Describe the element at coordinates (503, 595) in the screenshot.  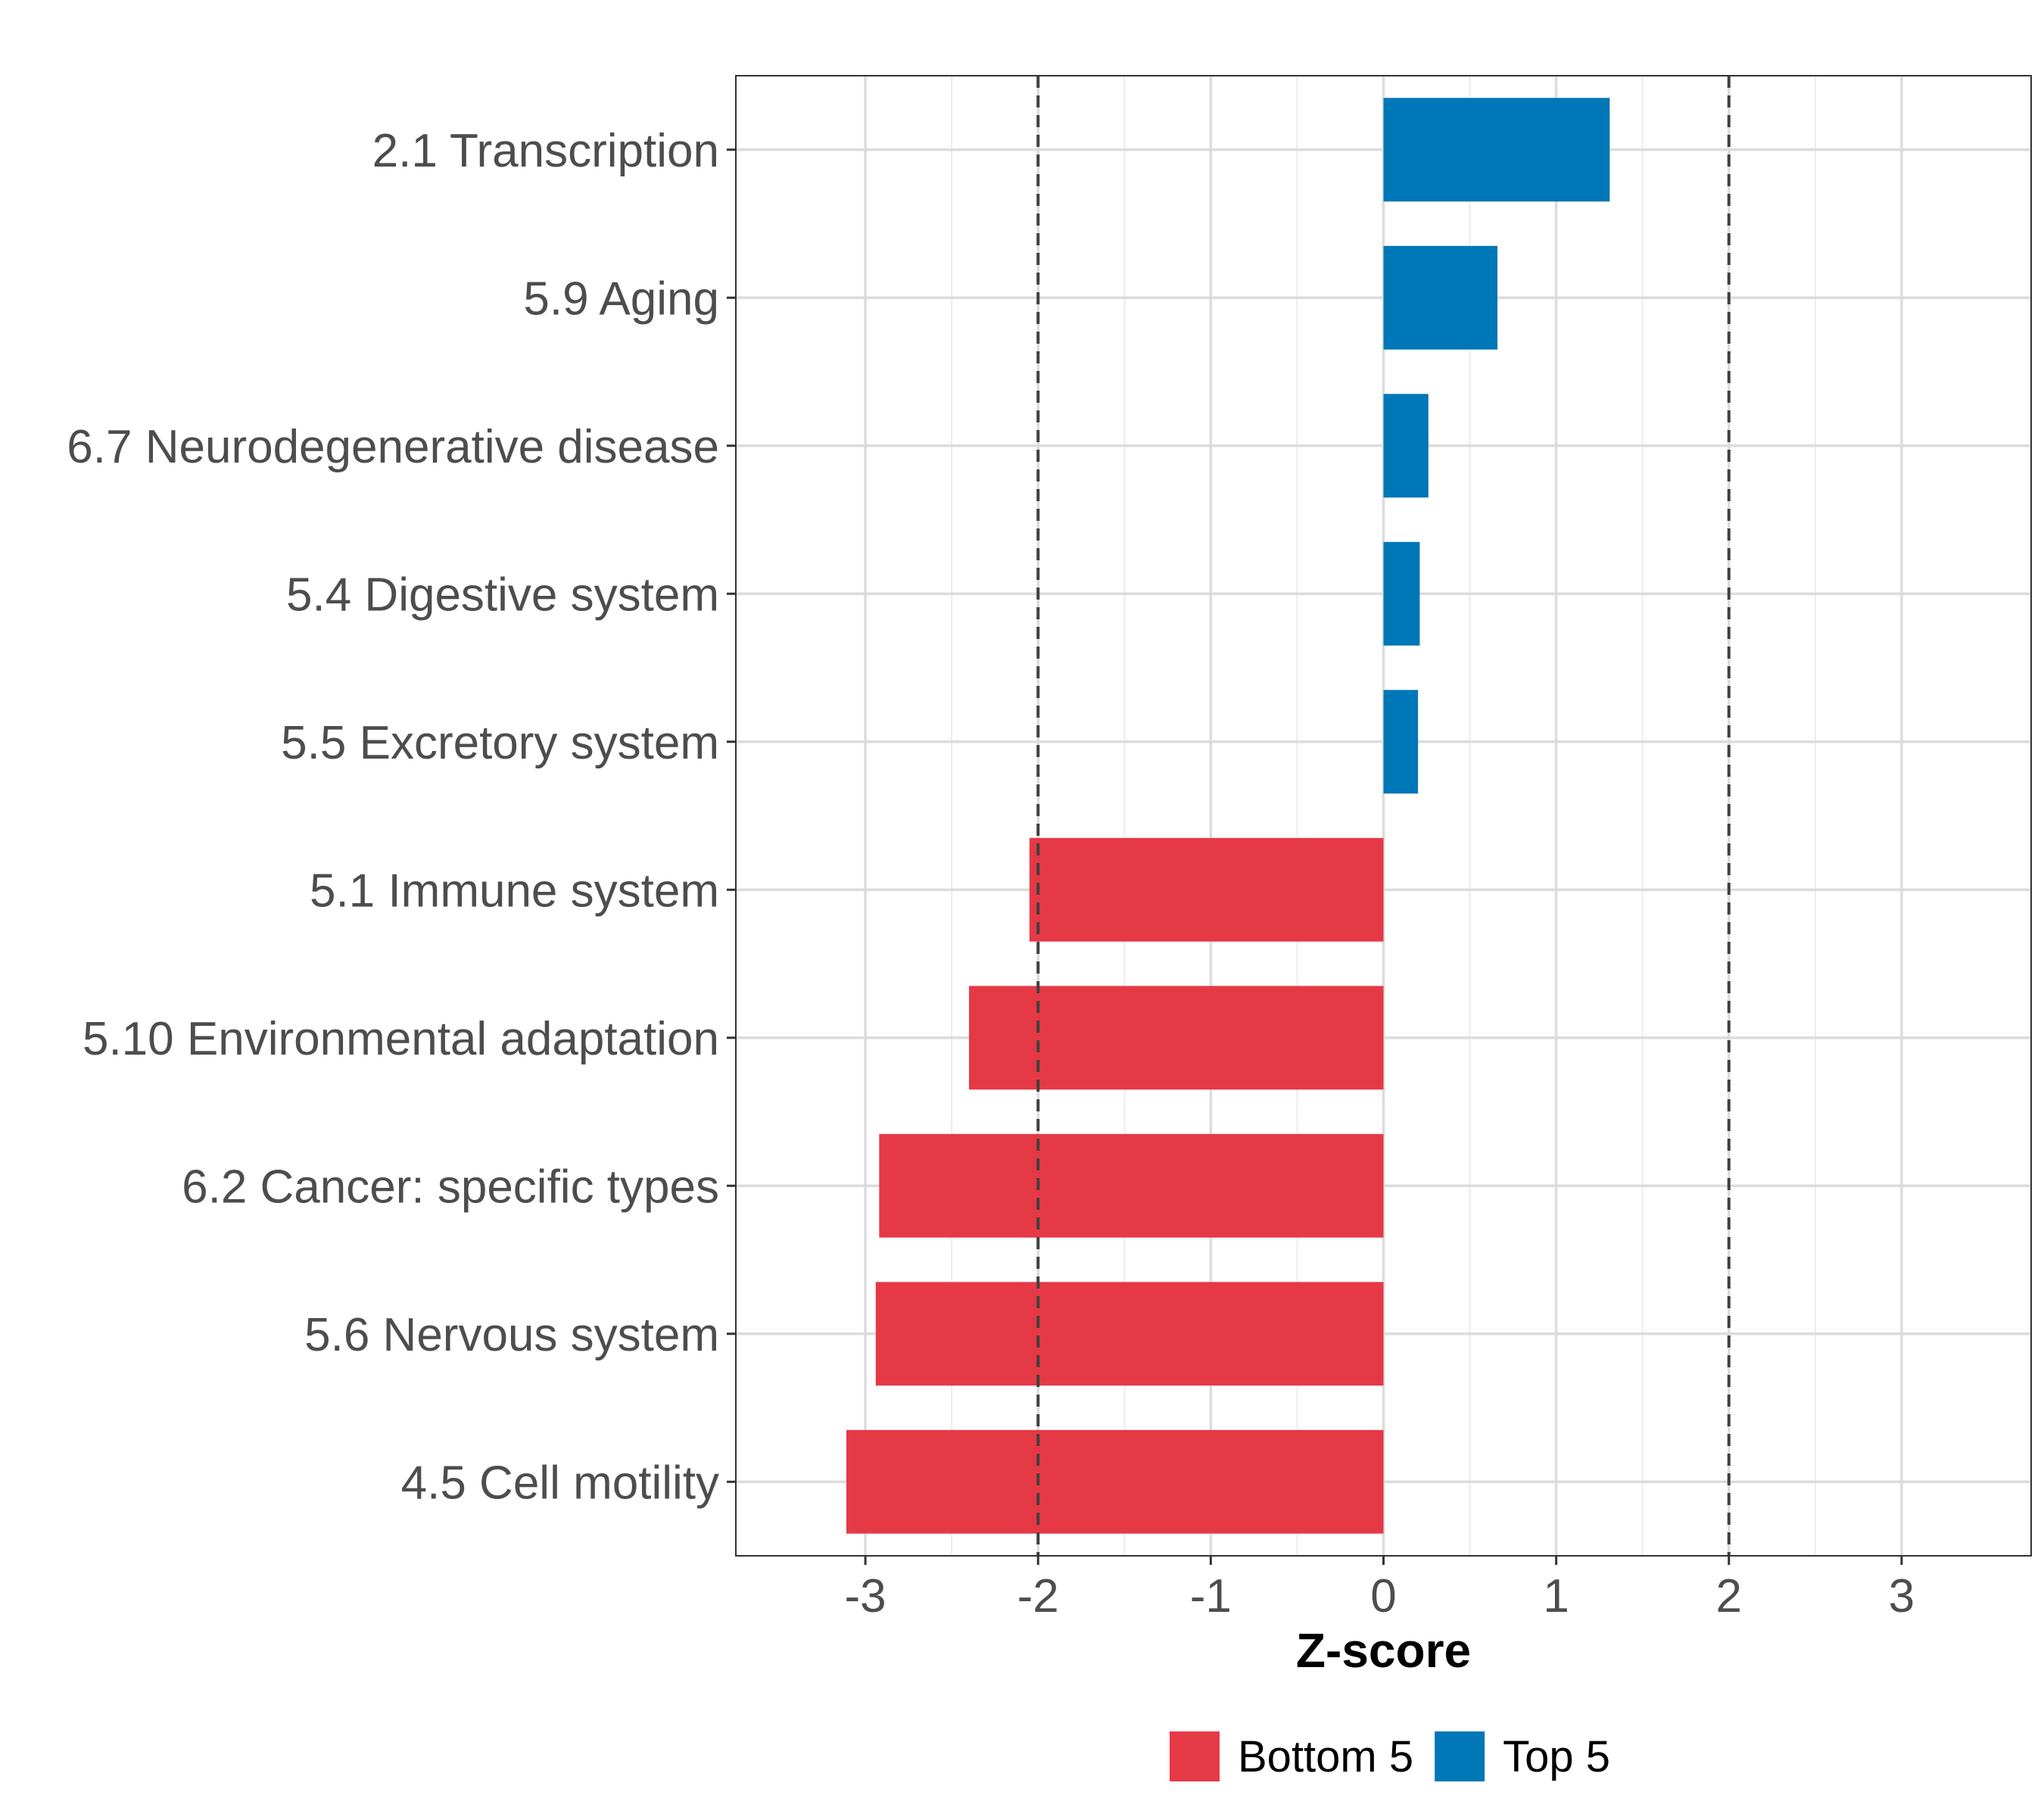
I see `y-tick-label: 5.4 Digestive system` at that location.